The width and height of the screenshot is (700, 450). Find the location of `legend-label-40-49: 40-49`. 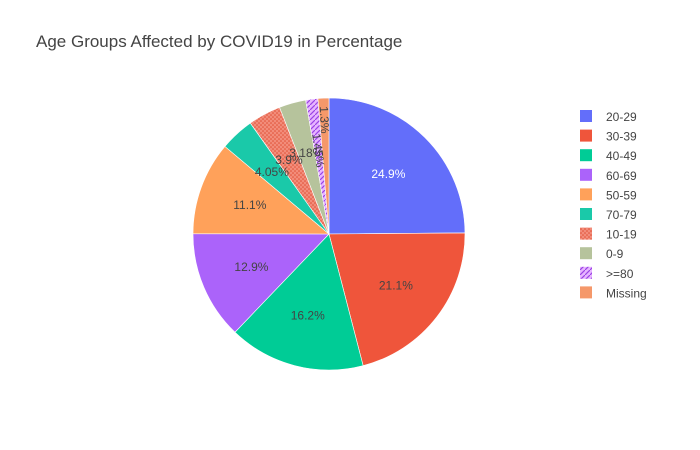

legend-label-40-49: 40-49 is located at coordinates (621, 156).